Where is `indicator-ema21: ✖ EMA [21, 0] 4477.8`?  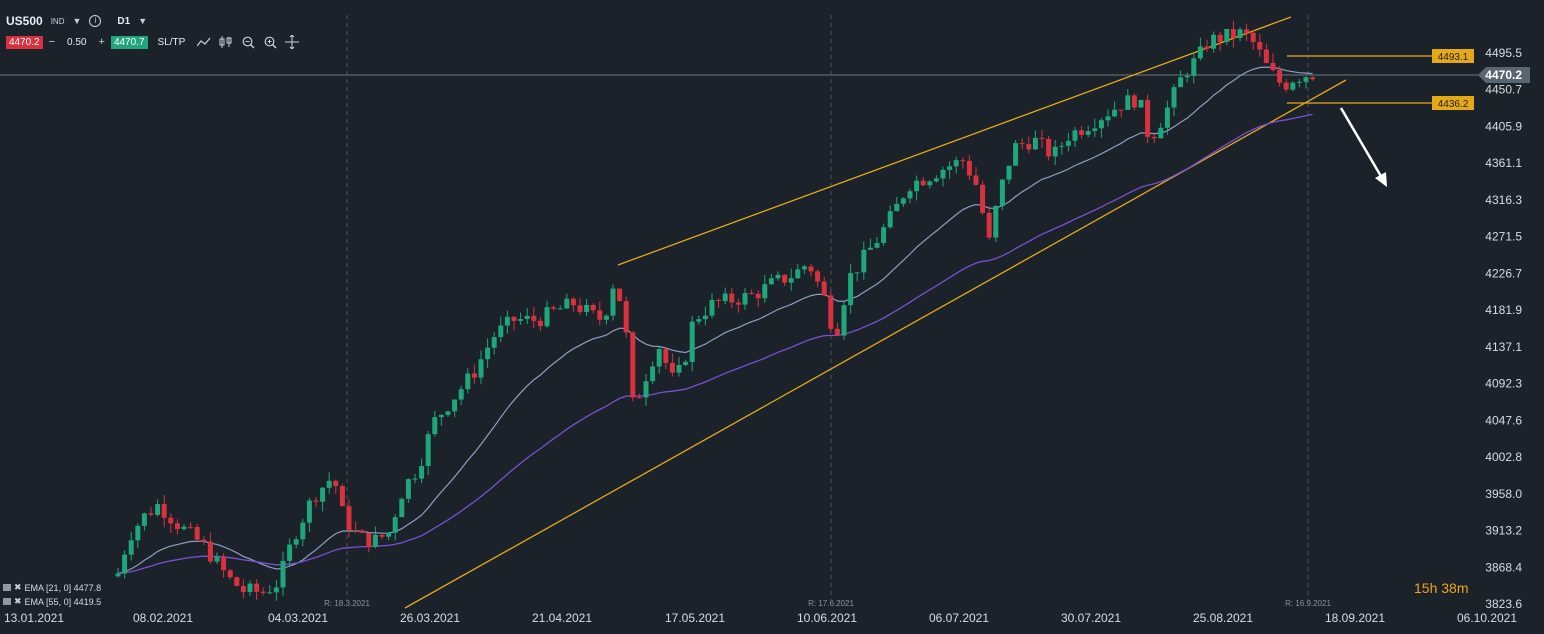
indicator-ema21: ✖ EMA [21, 0] 4477.8 is located at coordinates (52, 587).